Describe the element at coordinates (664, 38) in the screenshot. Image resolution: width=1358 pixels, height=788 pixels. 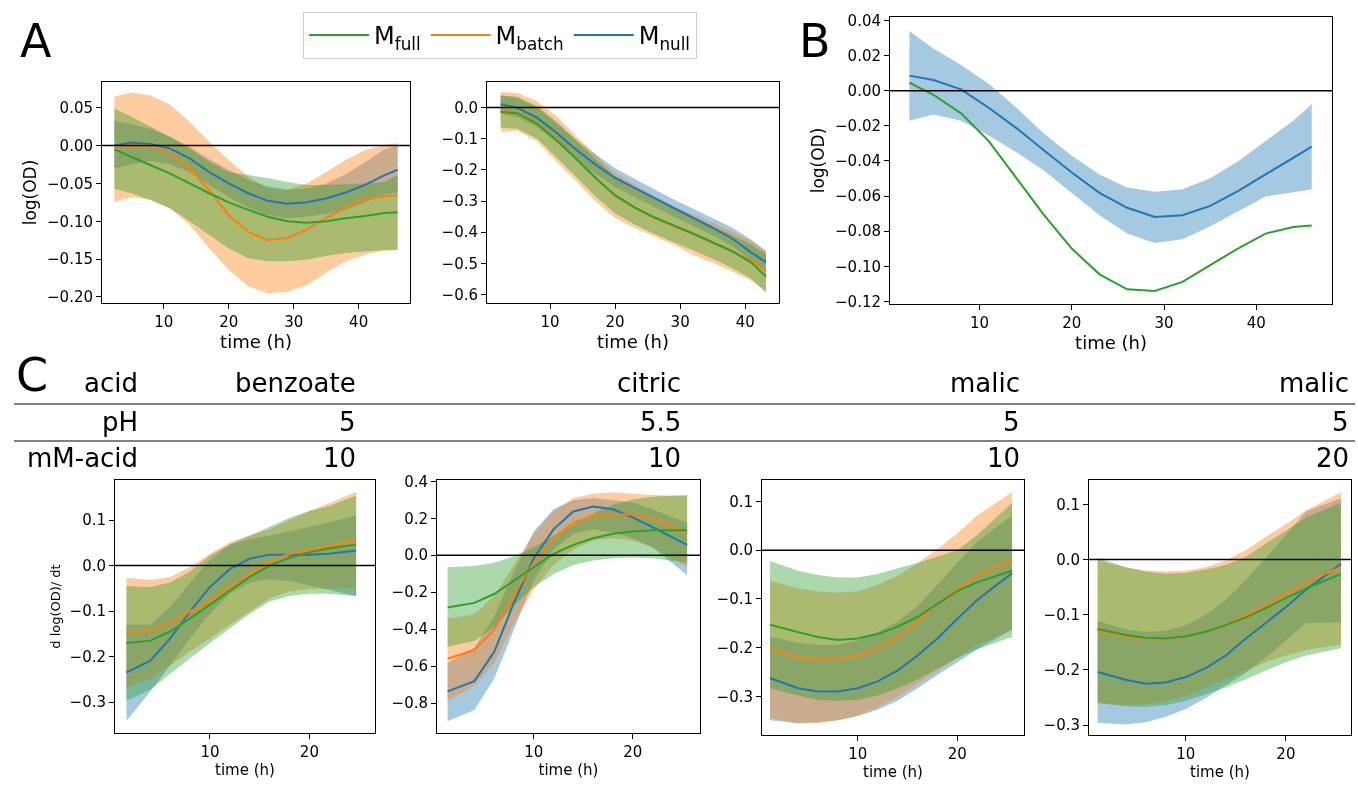
I see `legend-label: M$_{null}$` at that location.